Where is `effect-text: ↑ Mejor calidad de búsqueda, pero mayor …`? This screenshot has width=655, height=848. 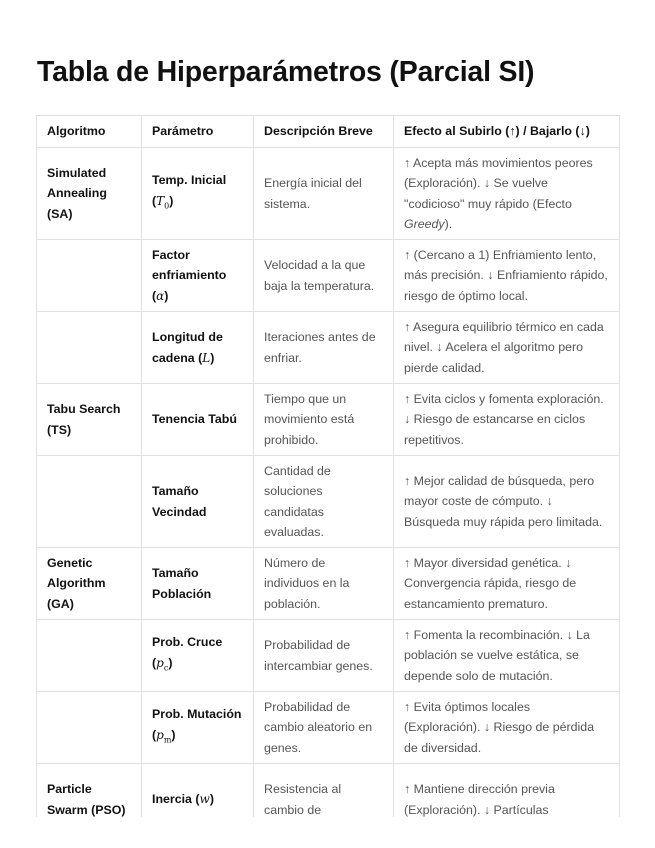
effect-text: ↑ Mejor calidad de búsqueda, pero mayor … is located at coordinates (503, 501).